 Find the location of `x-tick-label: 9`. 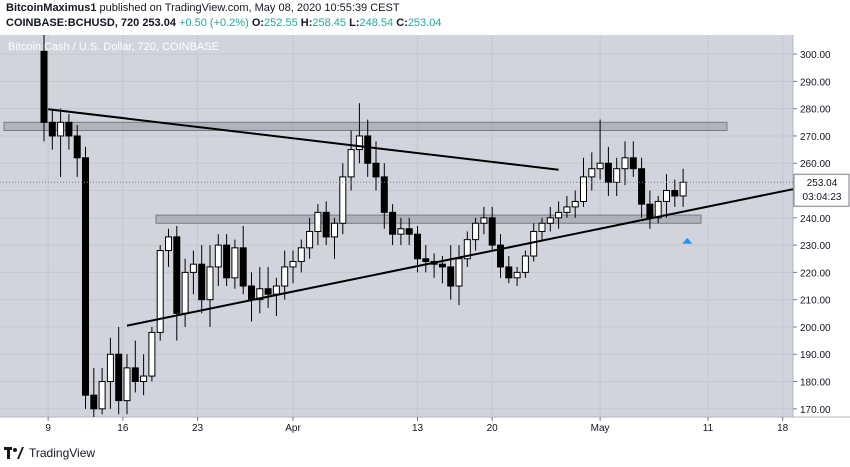

x-tick-label: 9 is located at coordinates (48, 428).